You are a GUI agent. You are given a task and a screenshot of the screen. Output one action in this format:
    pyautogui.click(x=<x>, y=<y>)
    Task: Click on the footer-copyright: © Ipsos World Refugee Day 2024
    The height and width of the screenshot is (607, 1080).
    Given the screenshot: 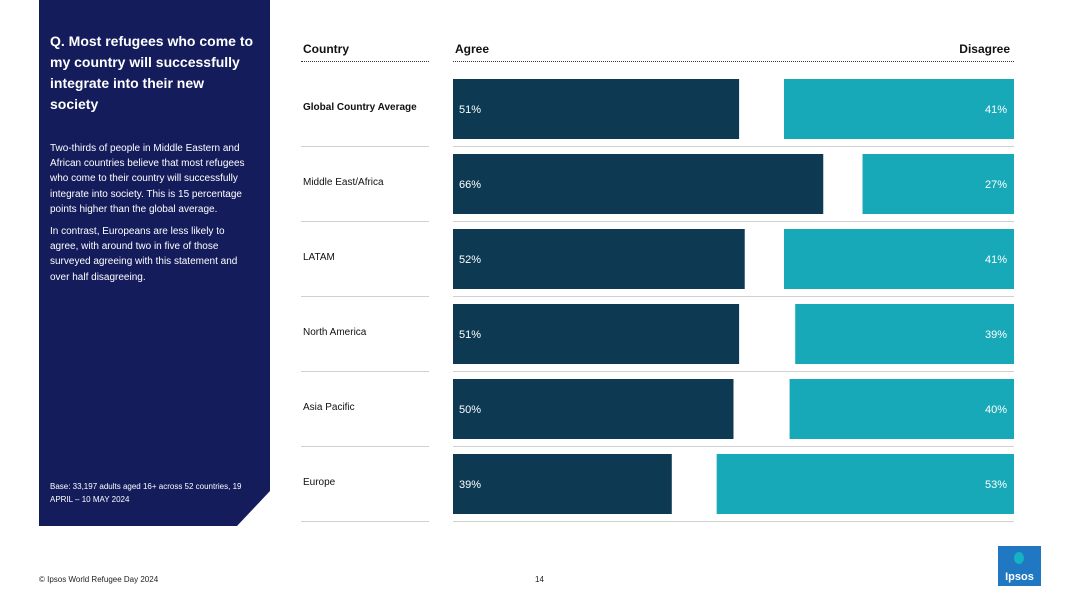 What is the action you would take?
    pyautogui.click(x=99, y=579)
    